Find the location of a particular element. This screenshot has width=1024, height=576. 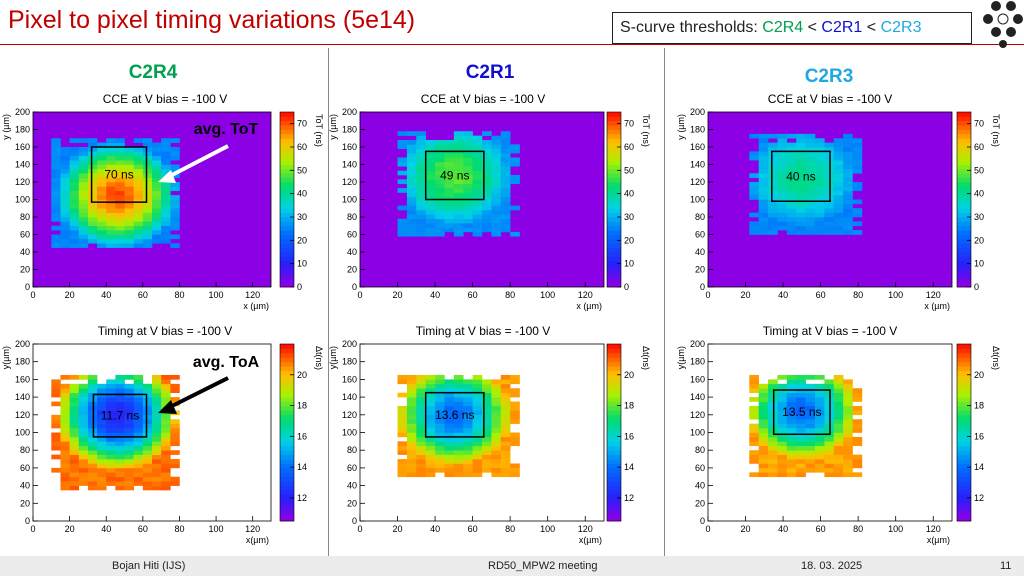

lt-sign: < is located at coordinates (871, 27).